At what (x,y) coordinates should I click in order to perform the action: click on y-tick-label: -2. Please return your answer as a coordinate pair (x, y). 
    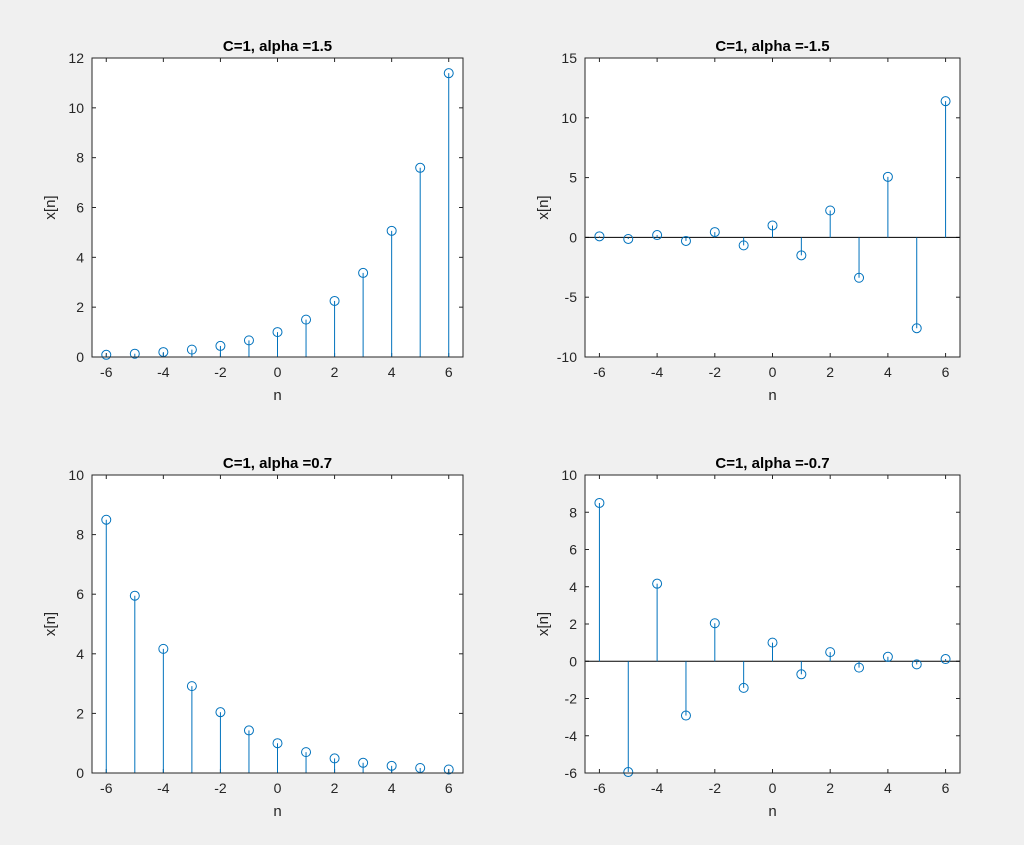
    Looking at the image, I should click on (571, 699).